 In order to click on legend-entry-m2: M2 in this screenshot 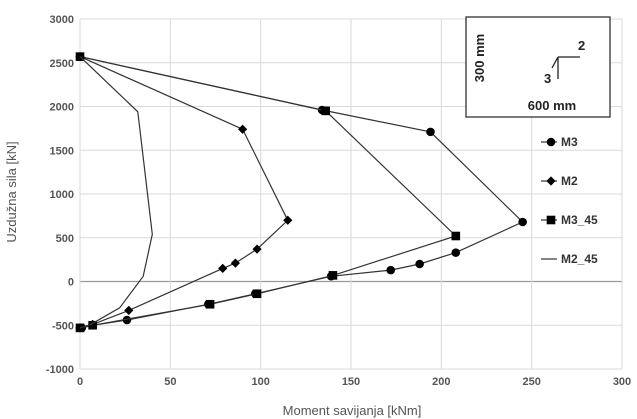, I will do `click(559, 181)`.